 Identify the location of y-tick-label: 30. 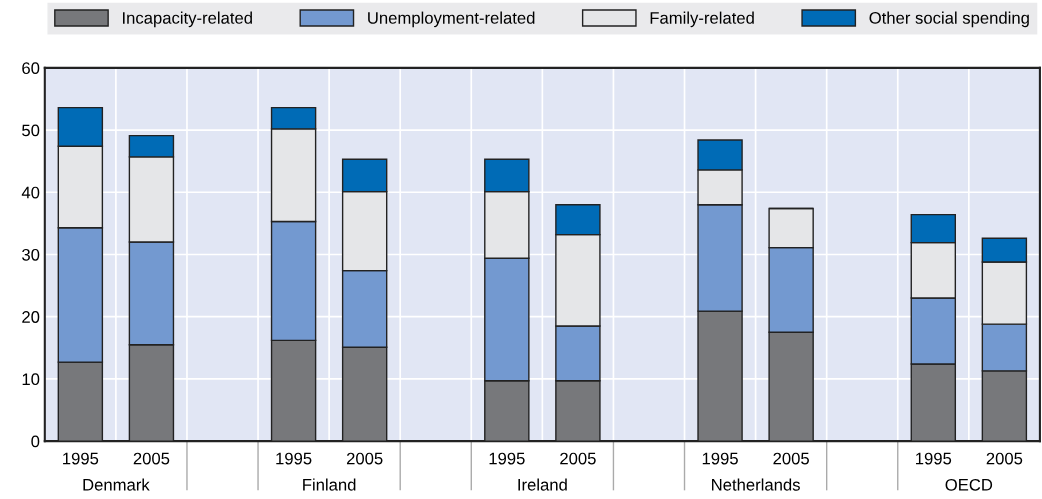
(31, 254).